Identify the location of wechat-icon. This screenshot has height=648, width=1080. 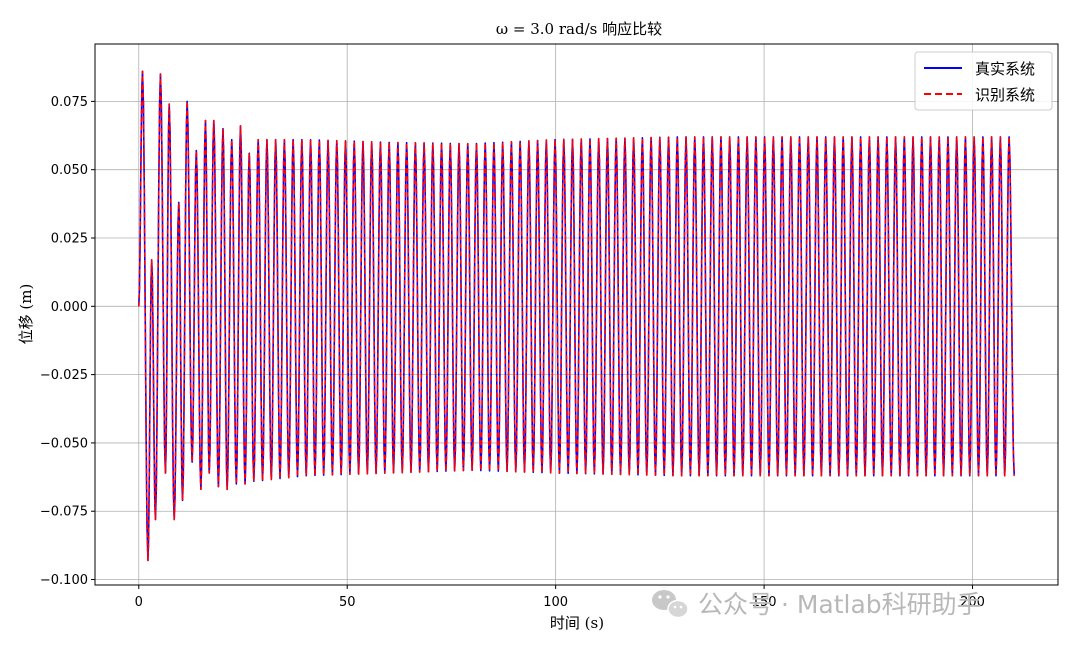
(670, 604).